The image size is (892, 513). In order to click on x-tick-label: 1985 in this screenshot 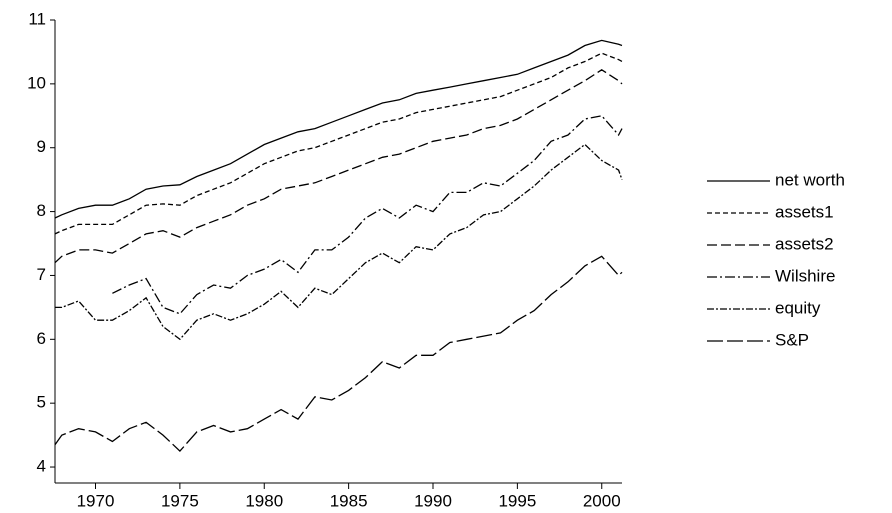, I will do `click(349, 500)`.